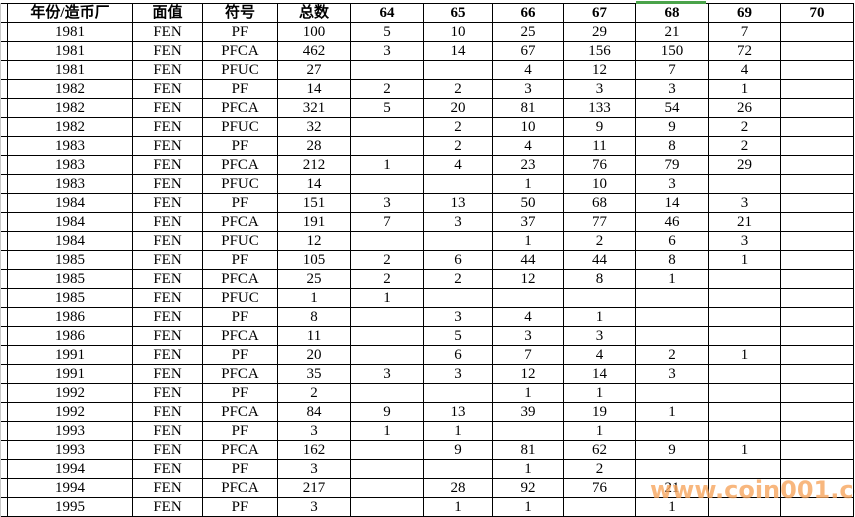 The height and width of the screenshot is (517, 855). Describe the element at coordinates (314, 70) in the screenshot. I see `table-cell: 27` at that location.